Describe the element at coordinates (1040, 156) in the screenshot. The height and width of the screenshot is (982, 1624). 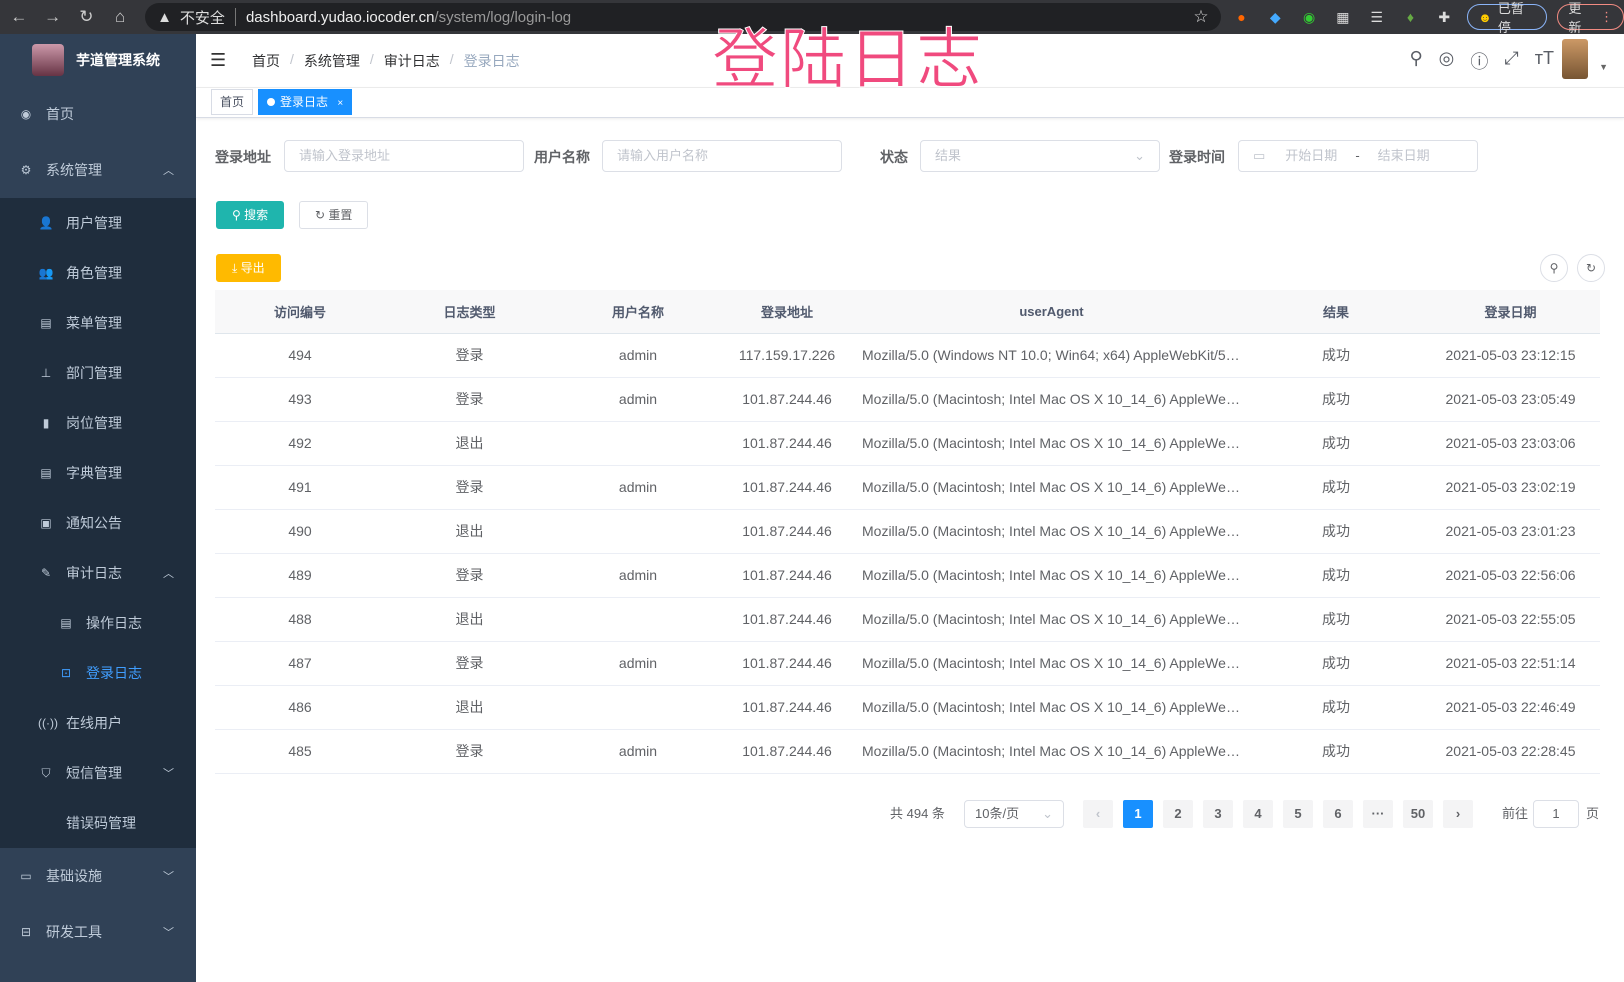
I see `status-select: 结果 ⌄` at that location.